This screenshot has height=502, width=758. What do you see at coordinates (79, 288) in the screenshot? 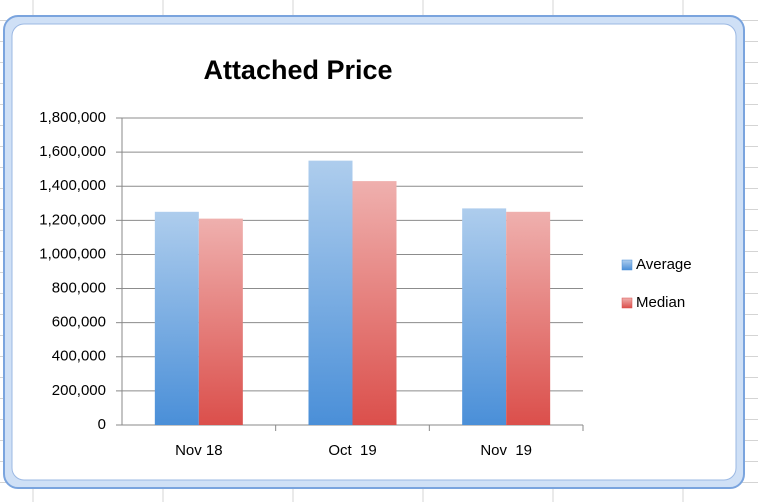
I see `y-tick-label: 800,000` at bounding box center [79, 288].